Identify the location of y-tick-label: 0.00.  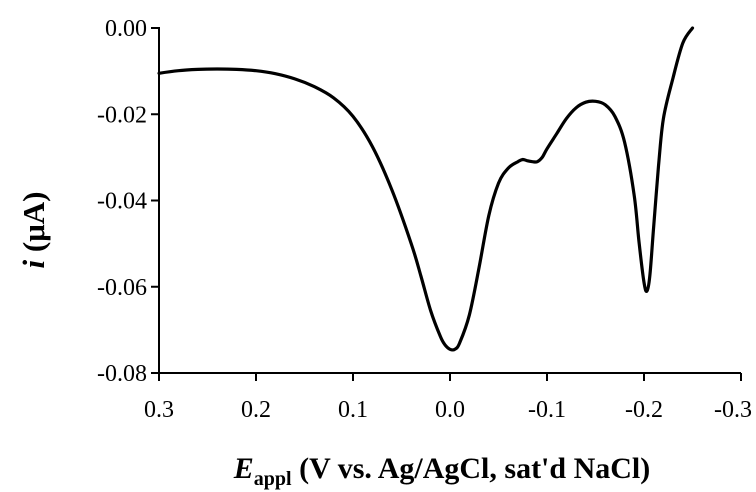
(126, 29).